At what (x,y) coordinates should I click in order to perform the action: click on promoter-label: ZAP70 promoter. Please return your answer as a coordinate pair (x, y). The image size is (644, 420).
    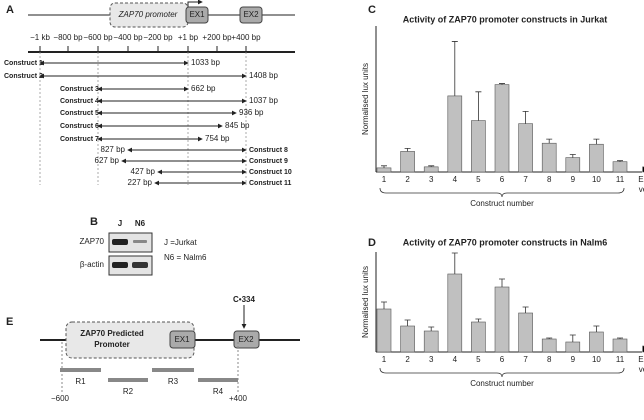
    Looking at the image, I should click on (148, 14).